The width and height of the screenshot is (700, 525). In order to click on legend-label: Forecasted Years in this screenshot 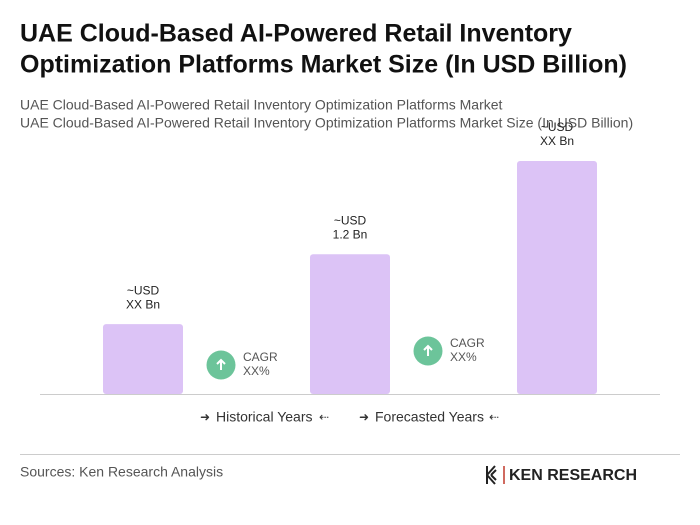, I will do `click(429, 417)`.